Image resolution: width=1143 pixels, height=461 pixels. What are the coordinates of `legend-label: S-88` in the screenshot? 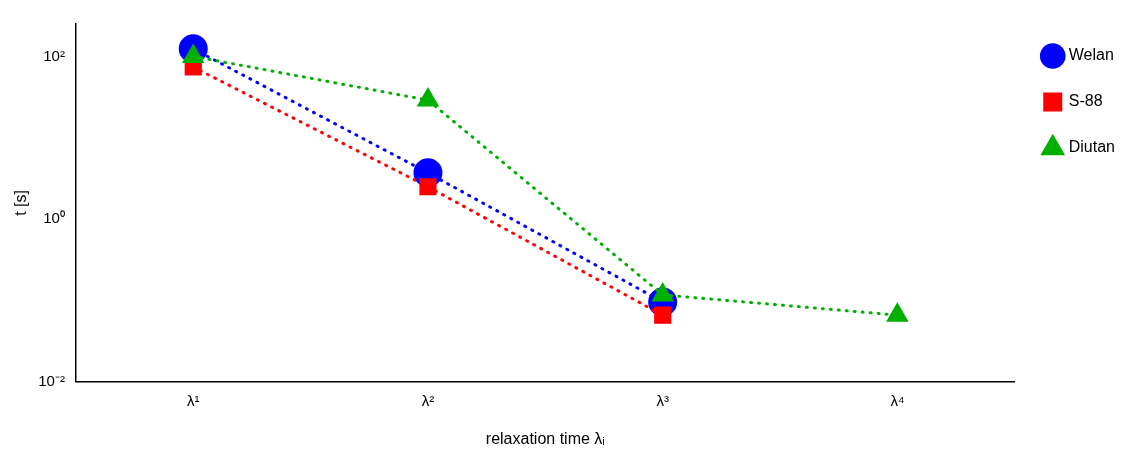 It's located at (1085, 101).